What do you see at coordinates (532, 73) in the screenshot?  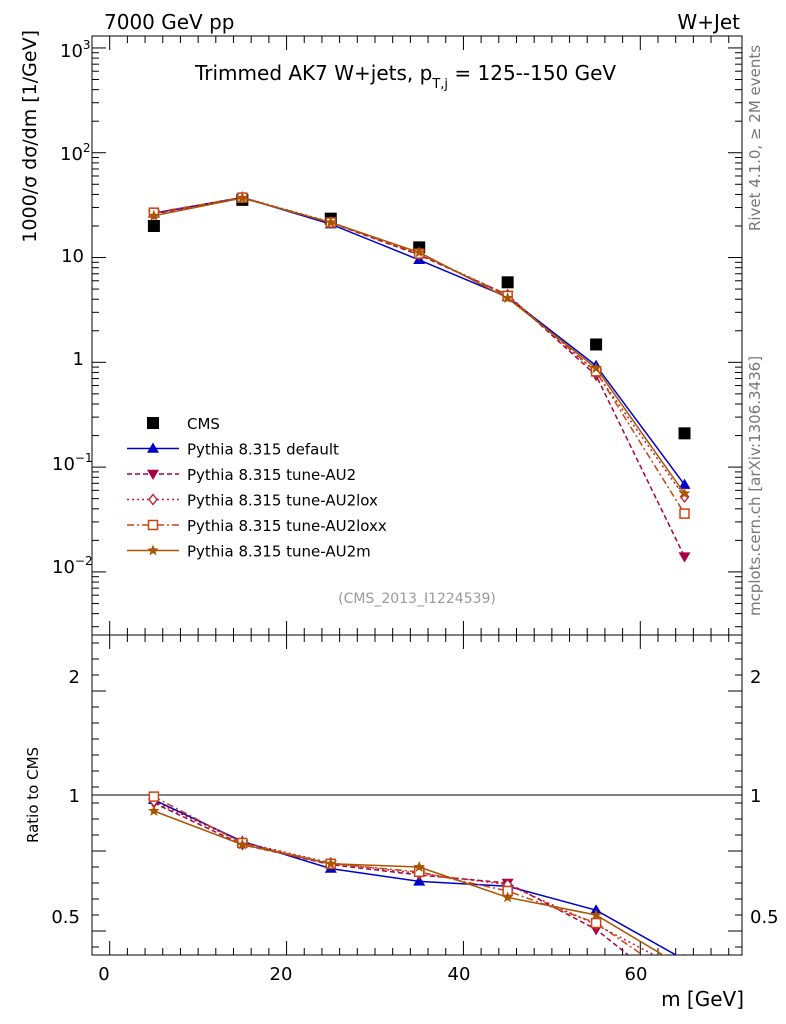 I see `plot-title-tail: = 125--150 GeV` at bounding box center [532, 73].